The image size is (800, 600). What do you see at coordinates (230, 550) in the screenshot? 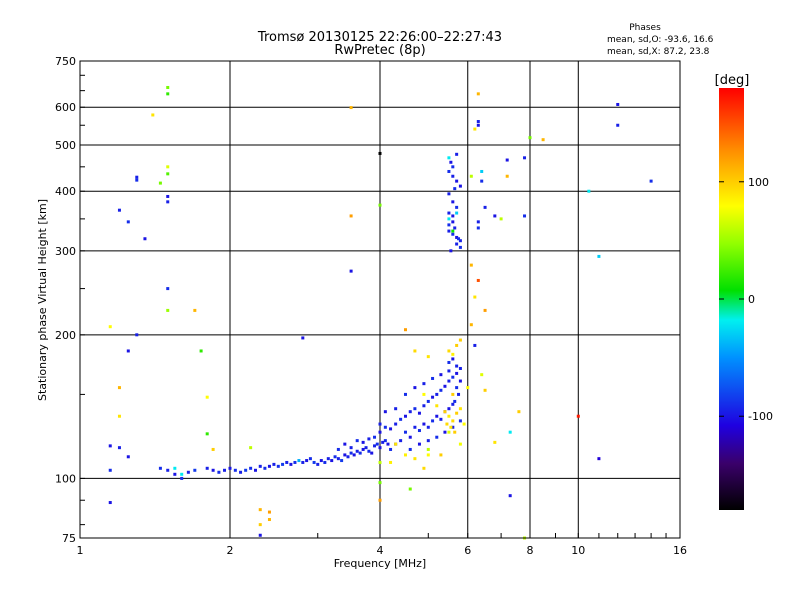
I see `x-tick-label: 2` at bounding box center [230, 550].